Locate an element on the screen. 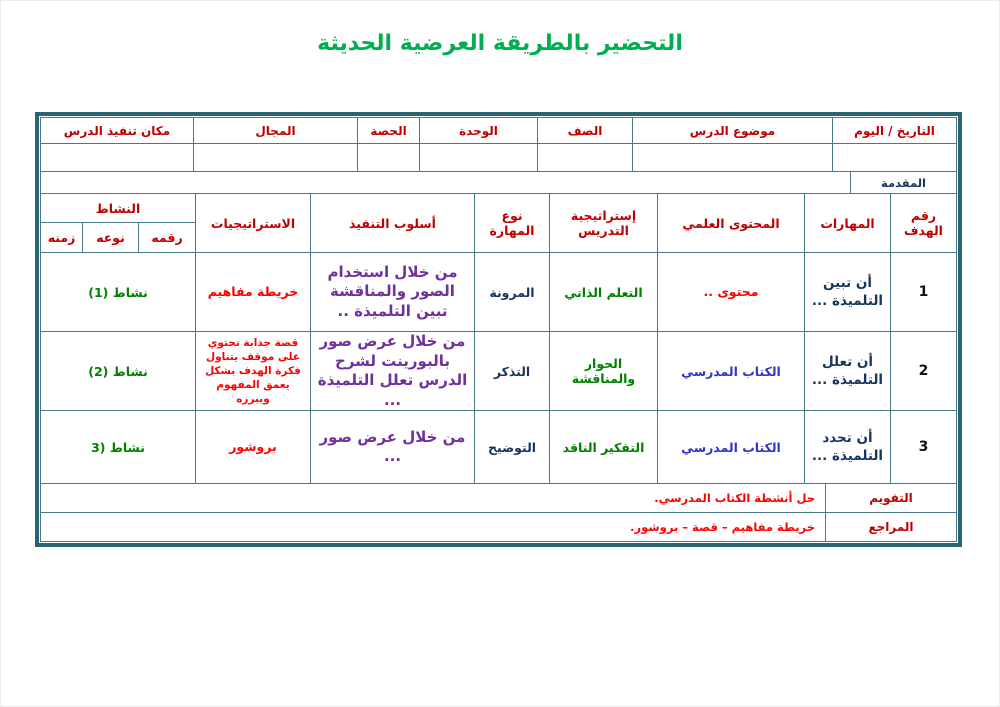 This screenshot has height=707, width=1000. strategies-cell: خريطة مفاهيم is located at coordinates (253, 292).